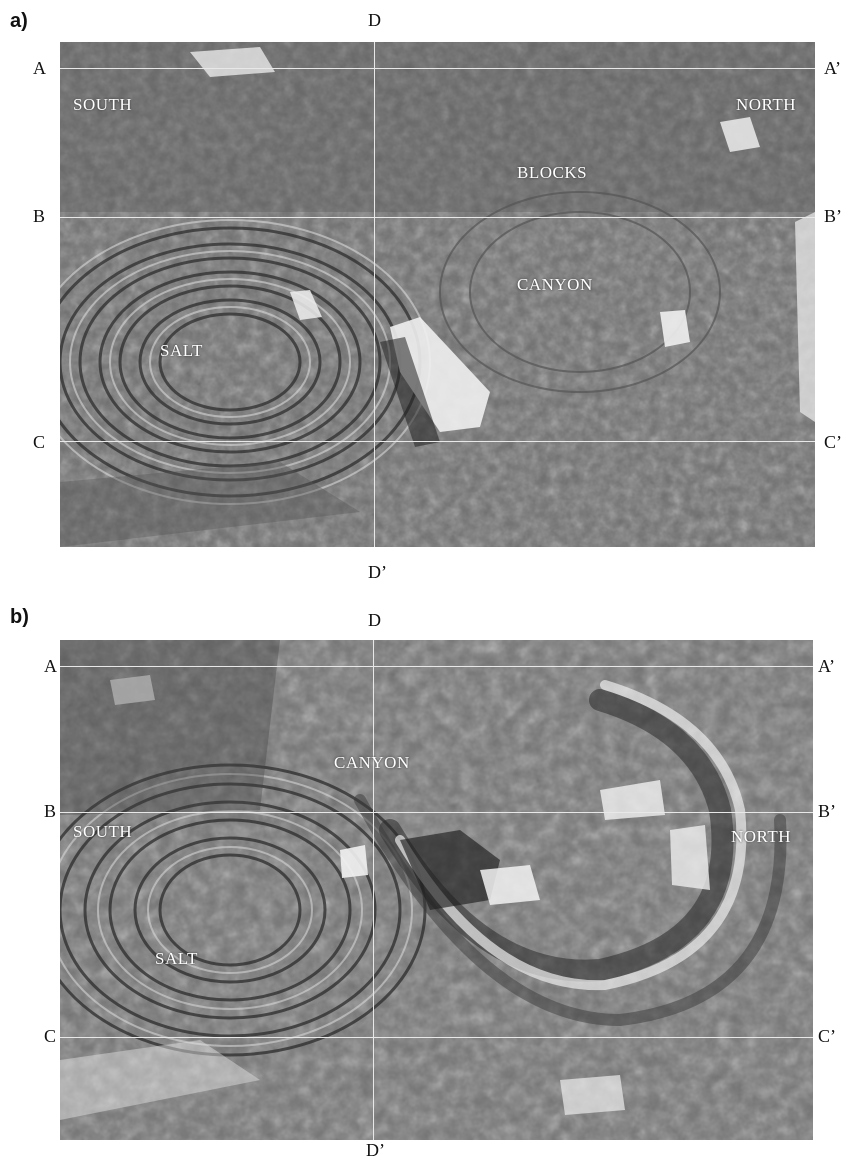 This screenshot has height=1161, width=842. I want to click on panel-a-label-canyon: CANYON, so click(555, 284).